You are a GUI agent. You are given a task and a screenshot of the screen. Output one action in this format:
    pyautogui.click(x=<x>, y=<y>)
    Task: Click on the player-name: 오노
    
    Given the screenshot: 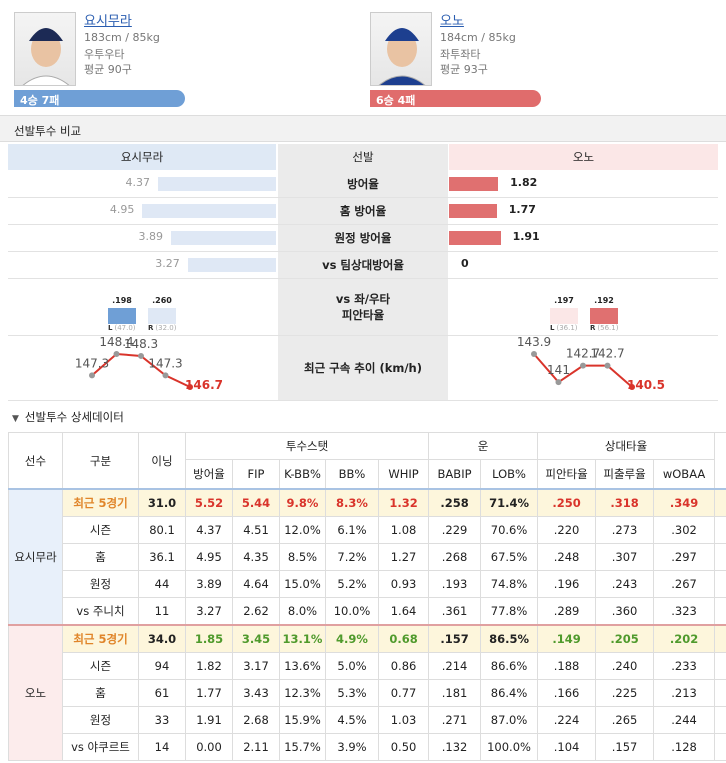 What is the action you would take?
    pyautogui.click(x=452, y=21)
    